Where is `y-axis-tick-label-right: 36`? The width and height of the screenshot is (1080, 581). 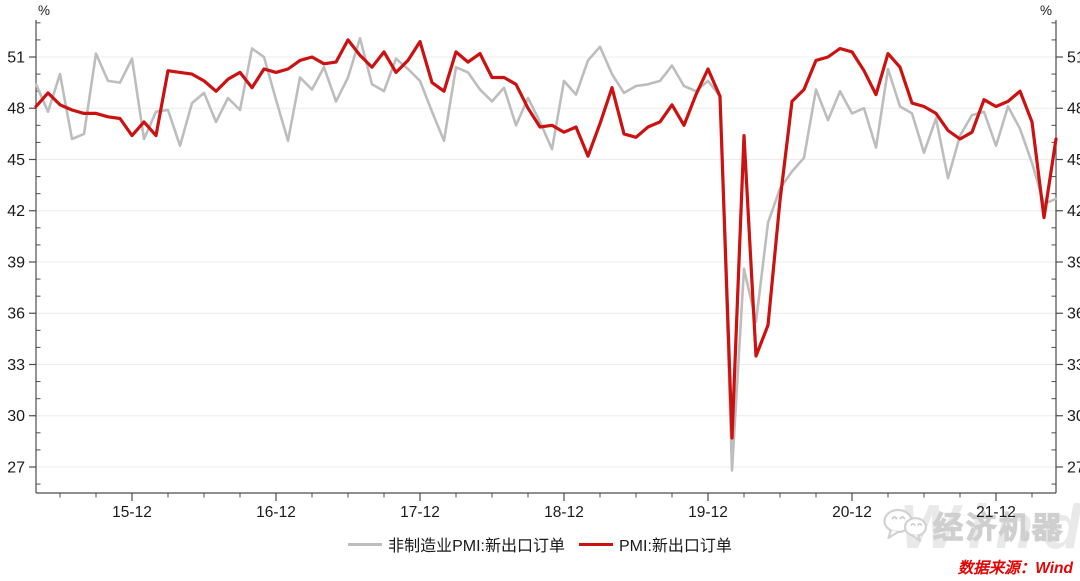 y-axis-tick-label-right: 36 is located at coordinates (1073, 314).